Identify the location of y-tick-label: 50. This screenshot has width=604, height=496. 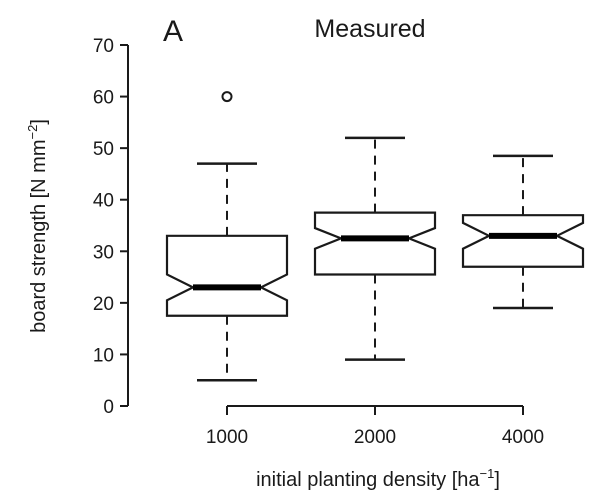
(103, 149).